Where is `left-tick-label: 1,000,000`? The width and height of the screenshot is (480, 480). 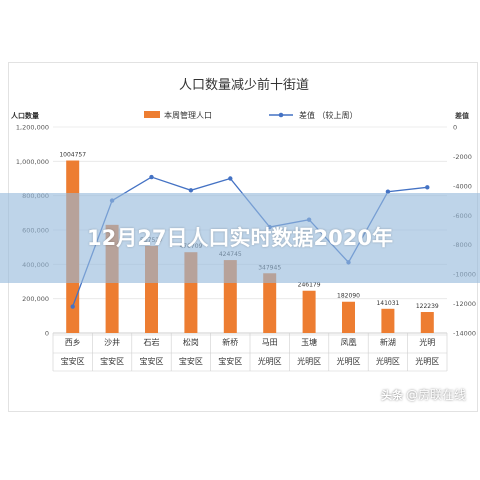 left-tick-label: 1,000,000 is located at coordinates (32, 162).